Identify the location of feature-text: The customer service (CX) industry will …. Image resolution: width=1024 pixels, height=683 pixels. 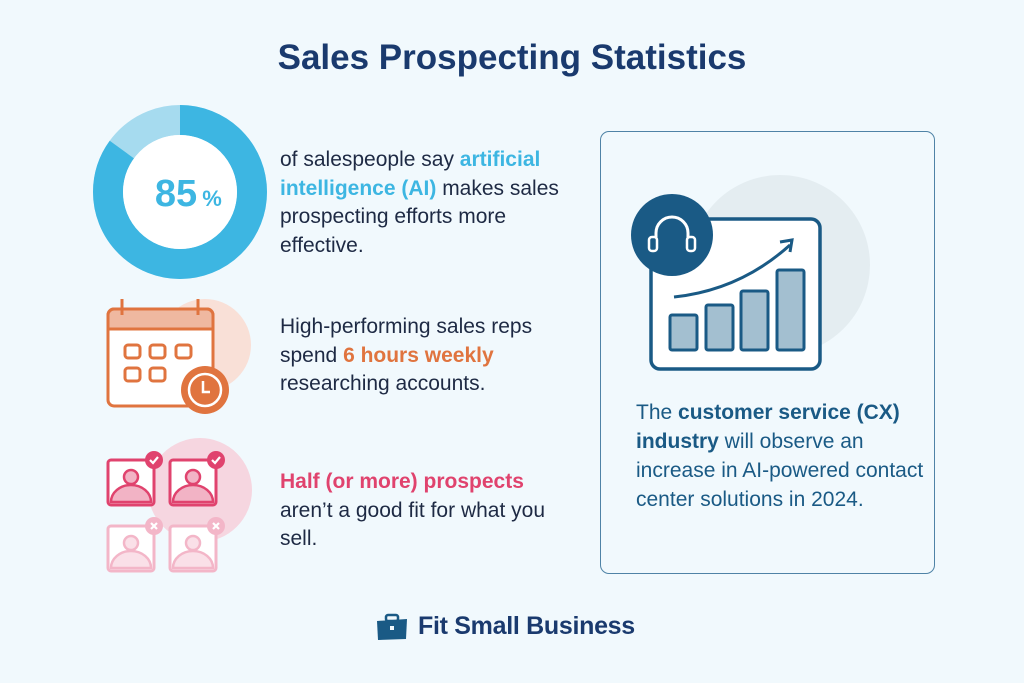
(781, 456).